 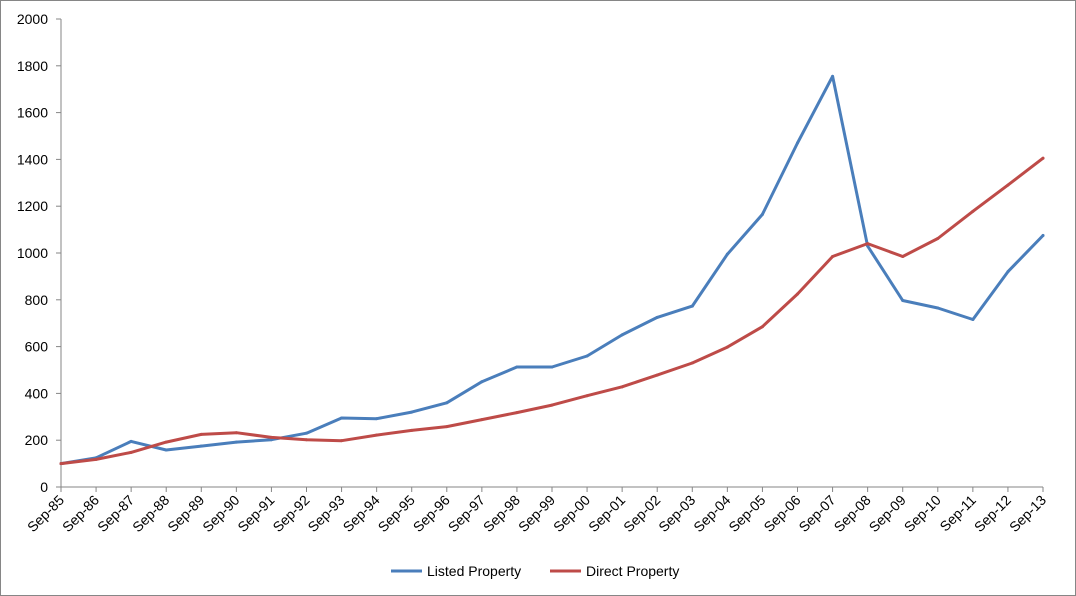 I want to click on x-tick-label: Sep-09, so click(x=887, y=513).